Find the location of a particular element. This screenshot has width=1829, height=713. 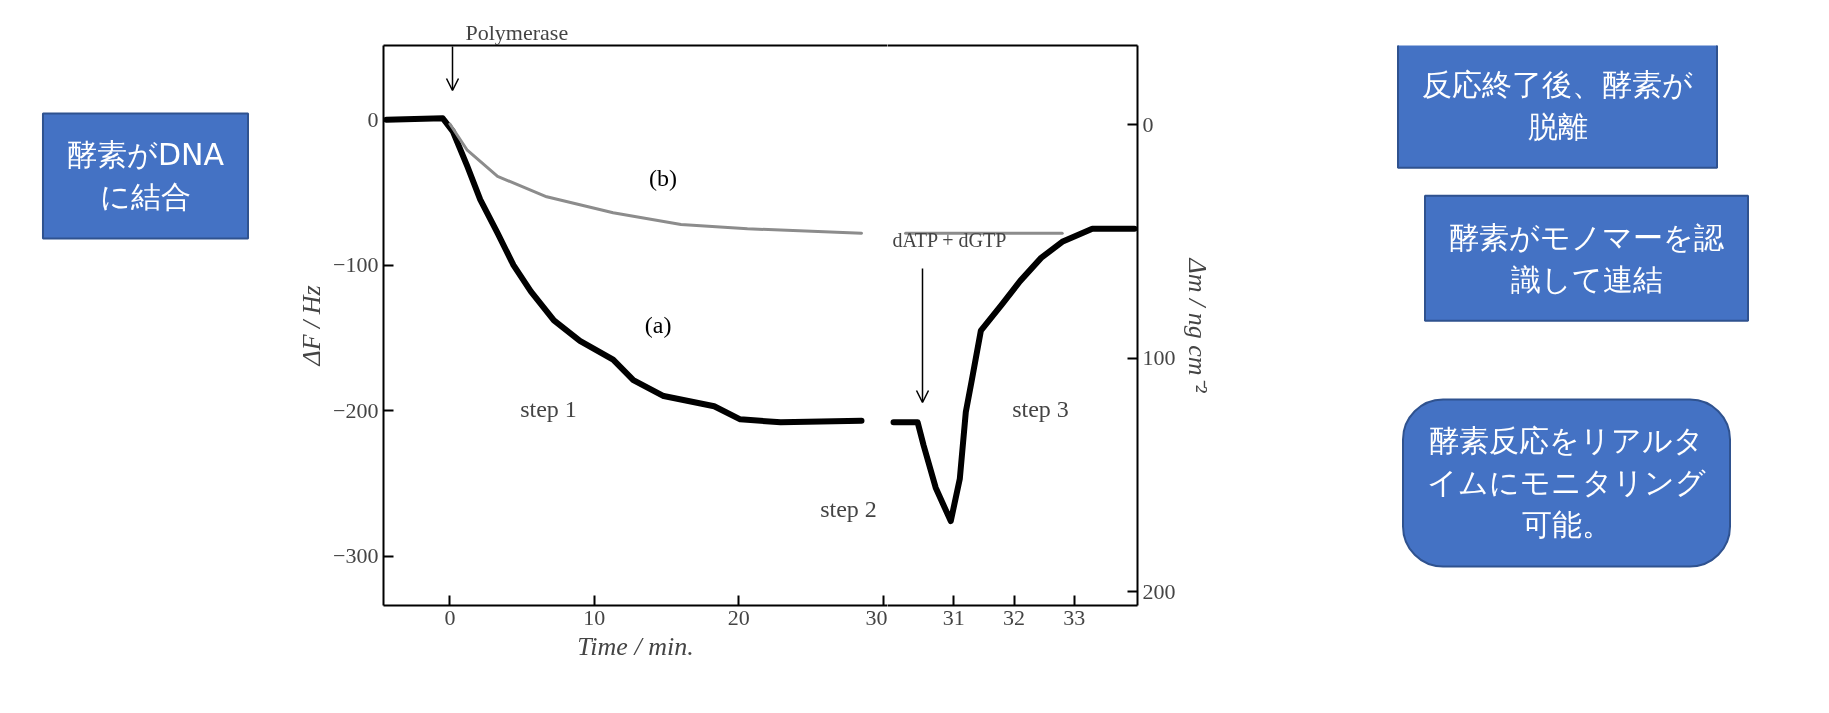

x-tick-label: 20 is located at coordinates (738, 617).